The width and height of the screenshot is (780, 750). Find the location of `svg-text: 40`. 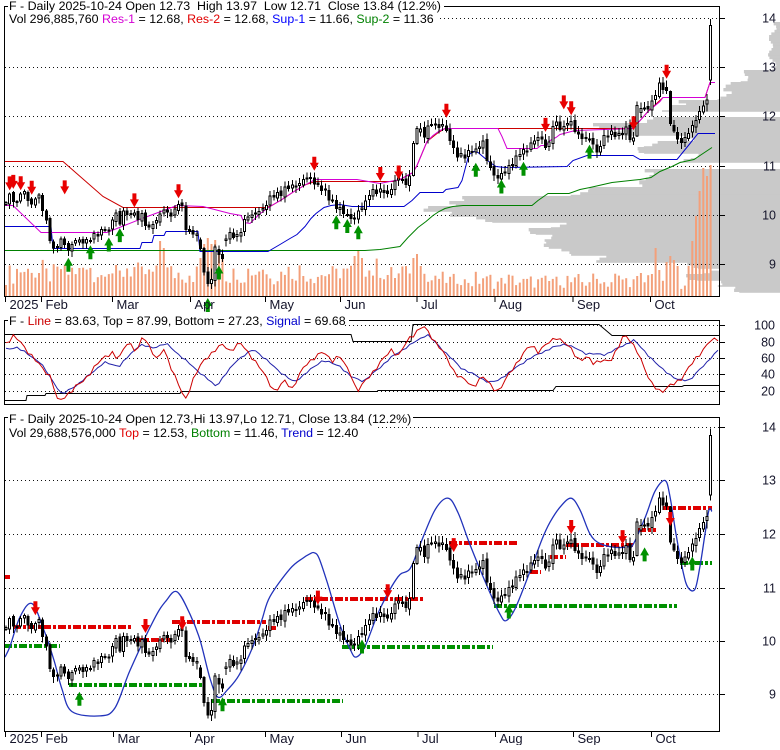

svg-text: 40 is located at coordinates (768, 375).